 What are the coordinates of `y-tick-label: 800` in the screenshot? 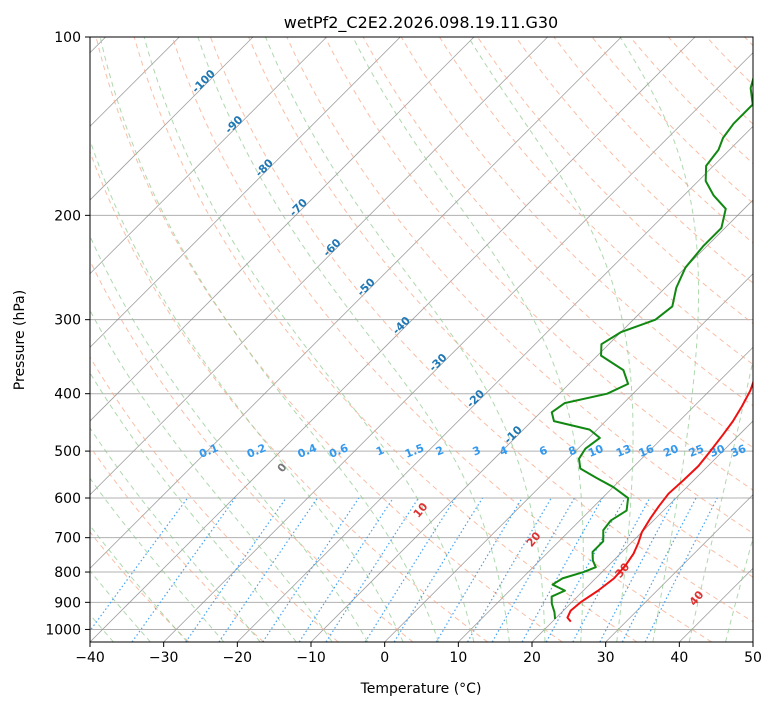 It's located at (67, 573).